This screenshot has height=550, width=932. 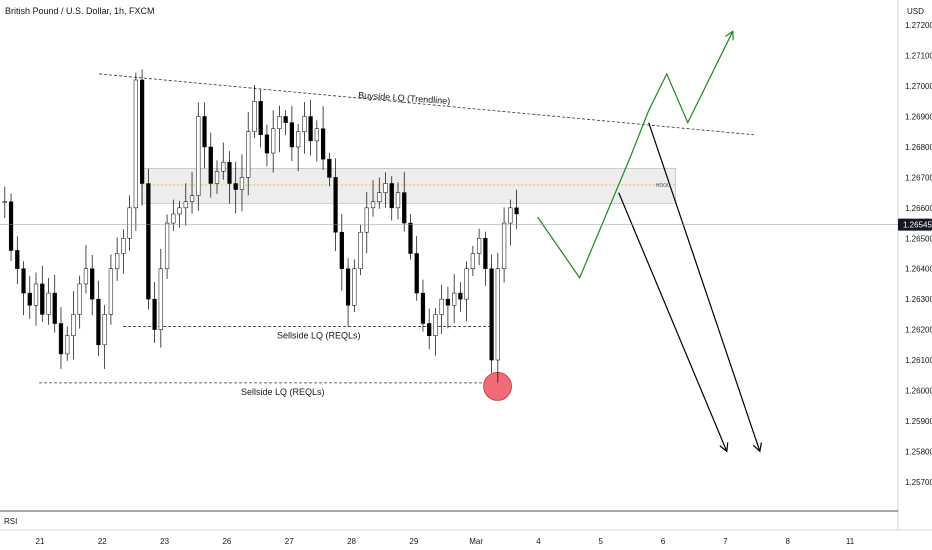 What do you see at coordinates (601, 541) in the screenshot?
I see `time-tick-label: 5` at bounding box center [601, 541].